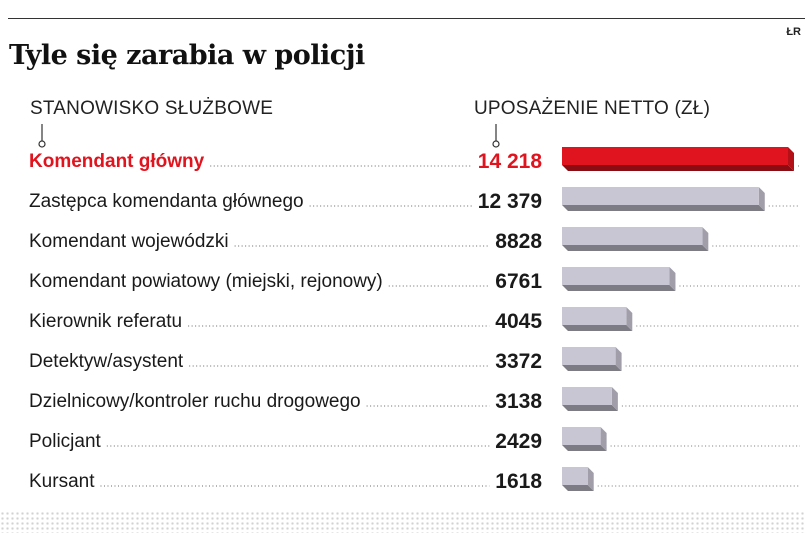 The width and height of the screenshot is (805, 533). I want to click on chart-title: Tyle się zarabia w policji, so click(187, 55).